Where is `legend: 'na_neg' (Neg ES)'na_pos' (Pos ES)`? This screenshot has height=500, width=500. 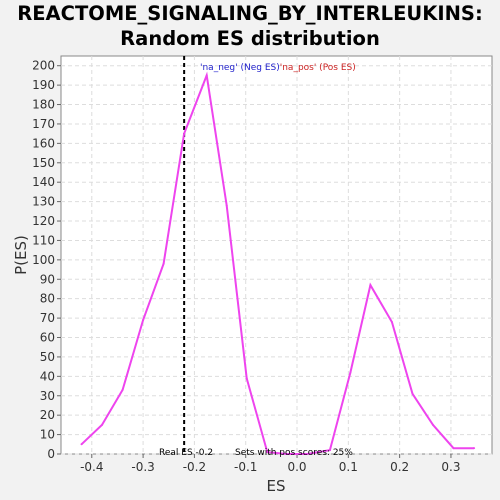
legend: 'na_neg' (Neg ES)'na_pos' (Pos ES) is located at coordinates (278, 68).